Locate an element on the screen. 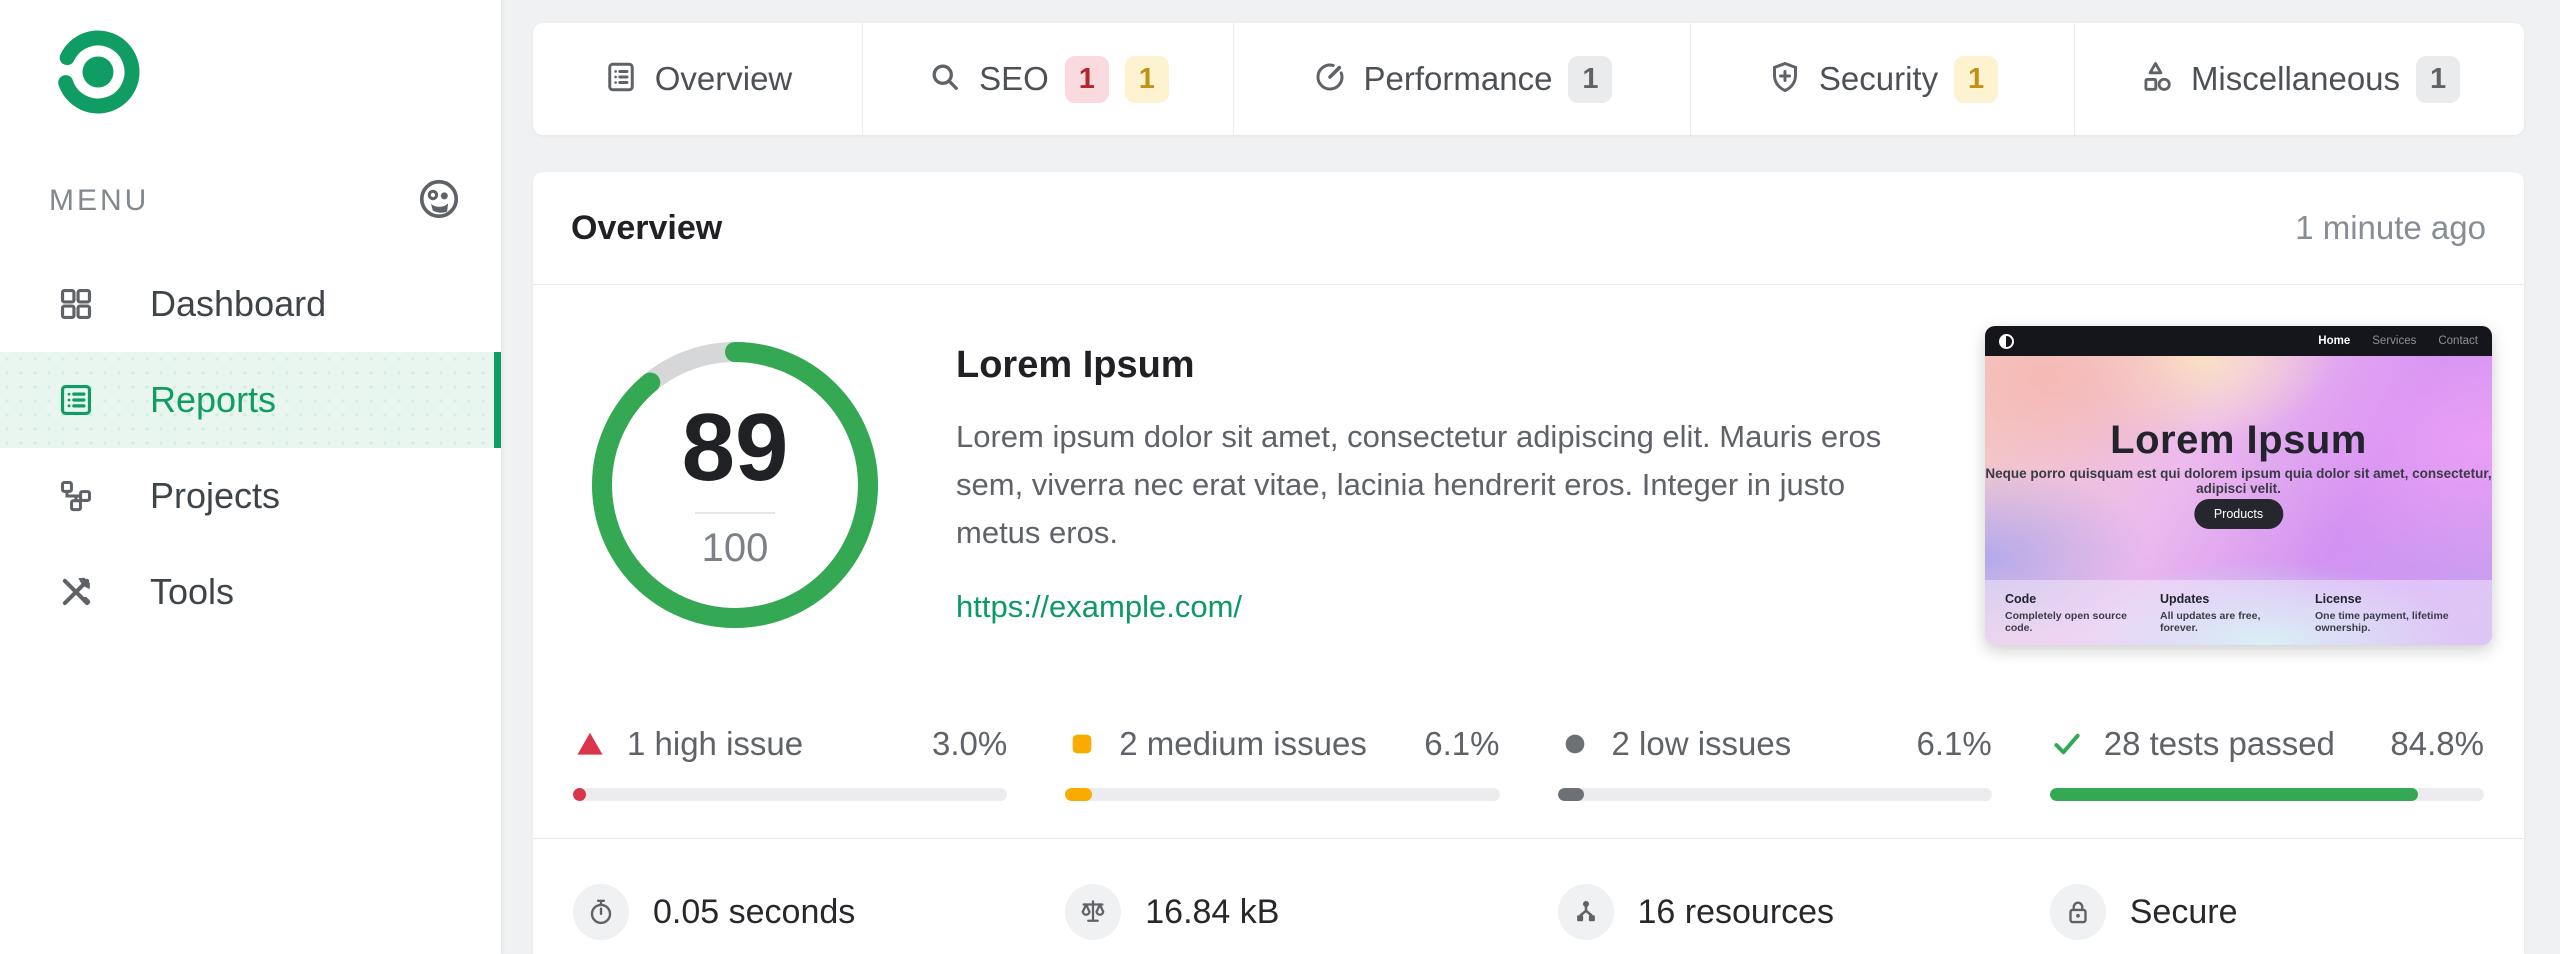 This screenshot has height=954, width=2560. metric-page-size: 16.84 kB is located at coordinates (1282, 912).